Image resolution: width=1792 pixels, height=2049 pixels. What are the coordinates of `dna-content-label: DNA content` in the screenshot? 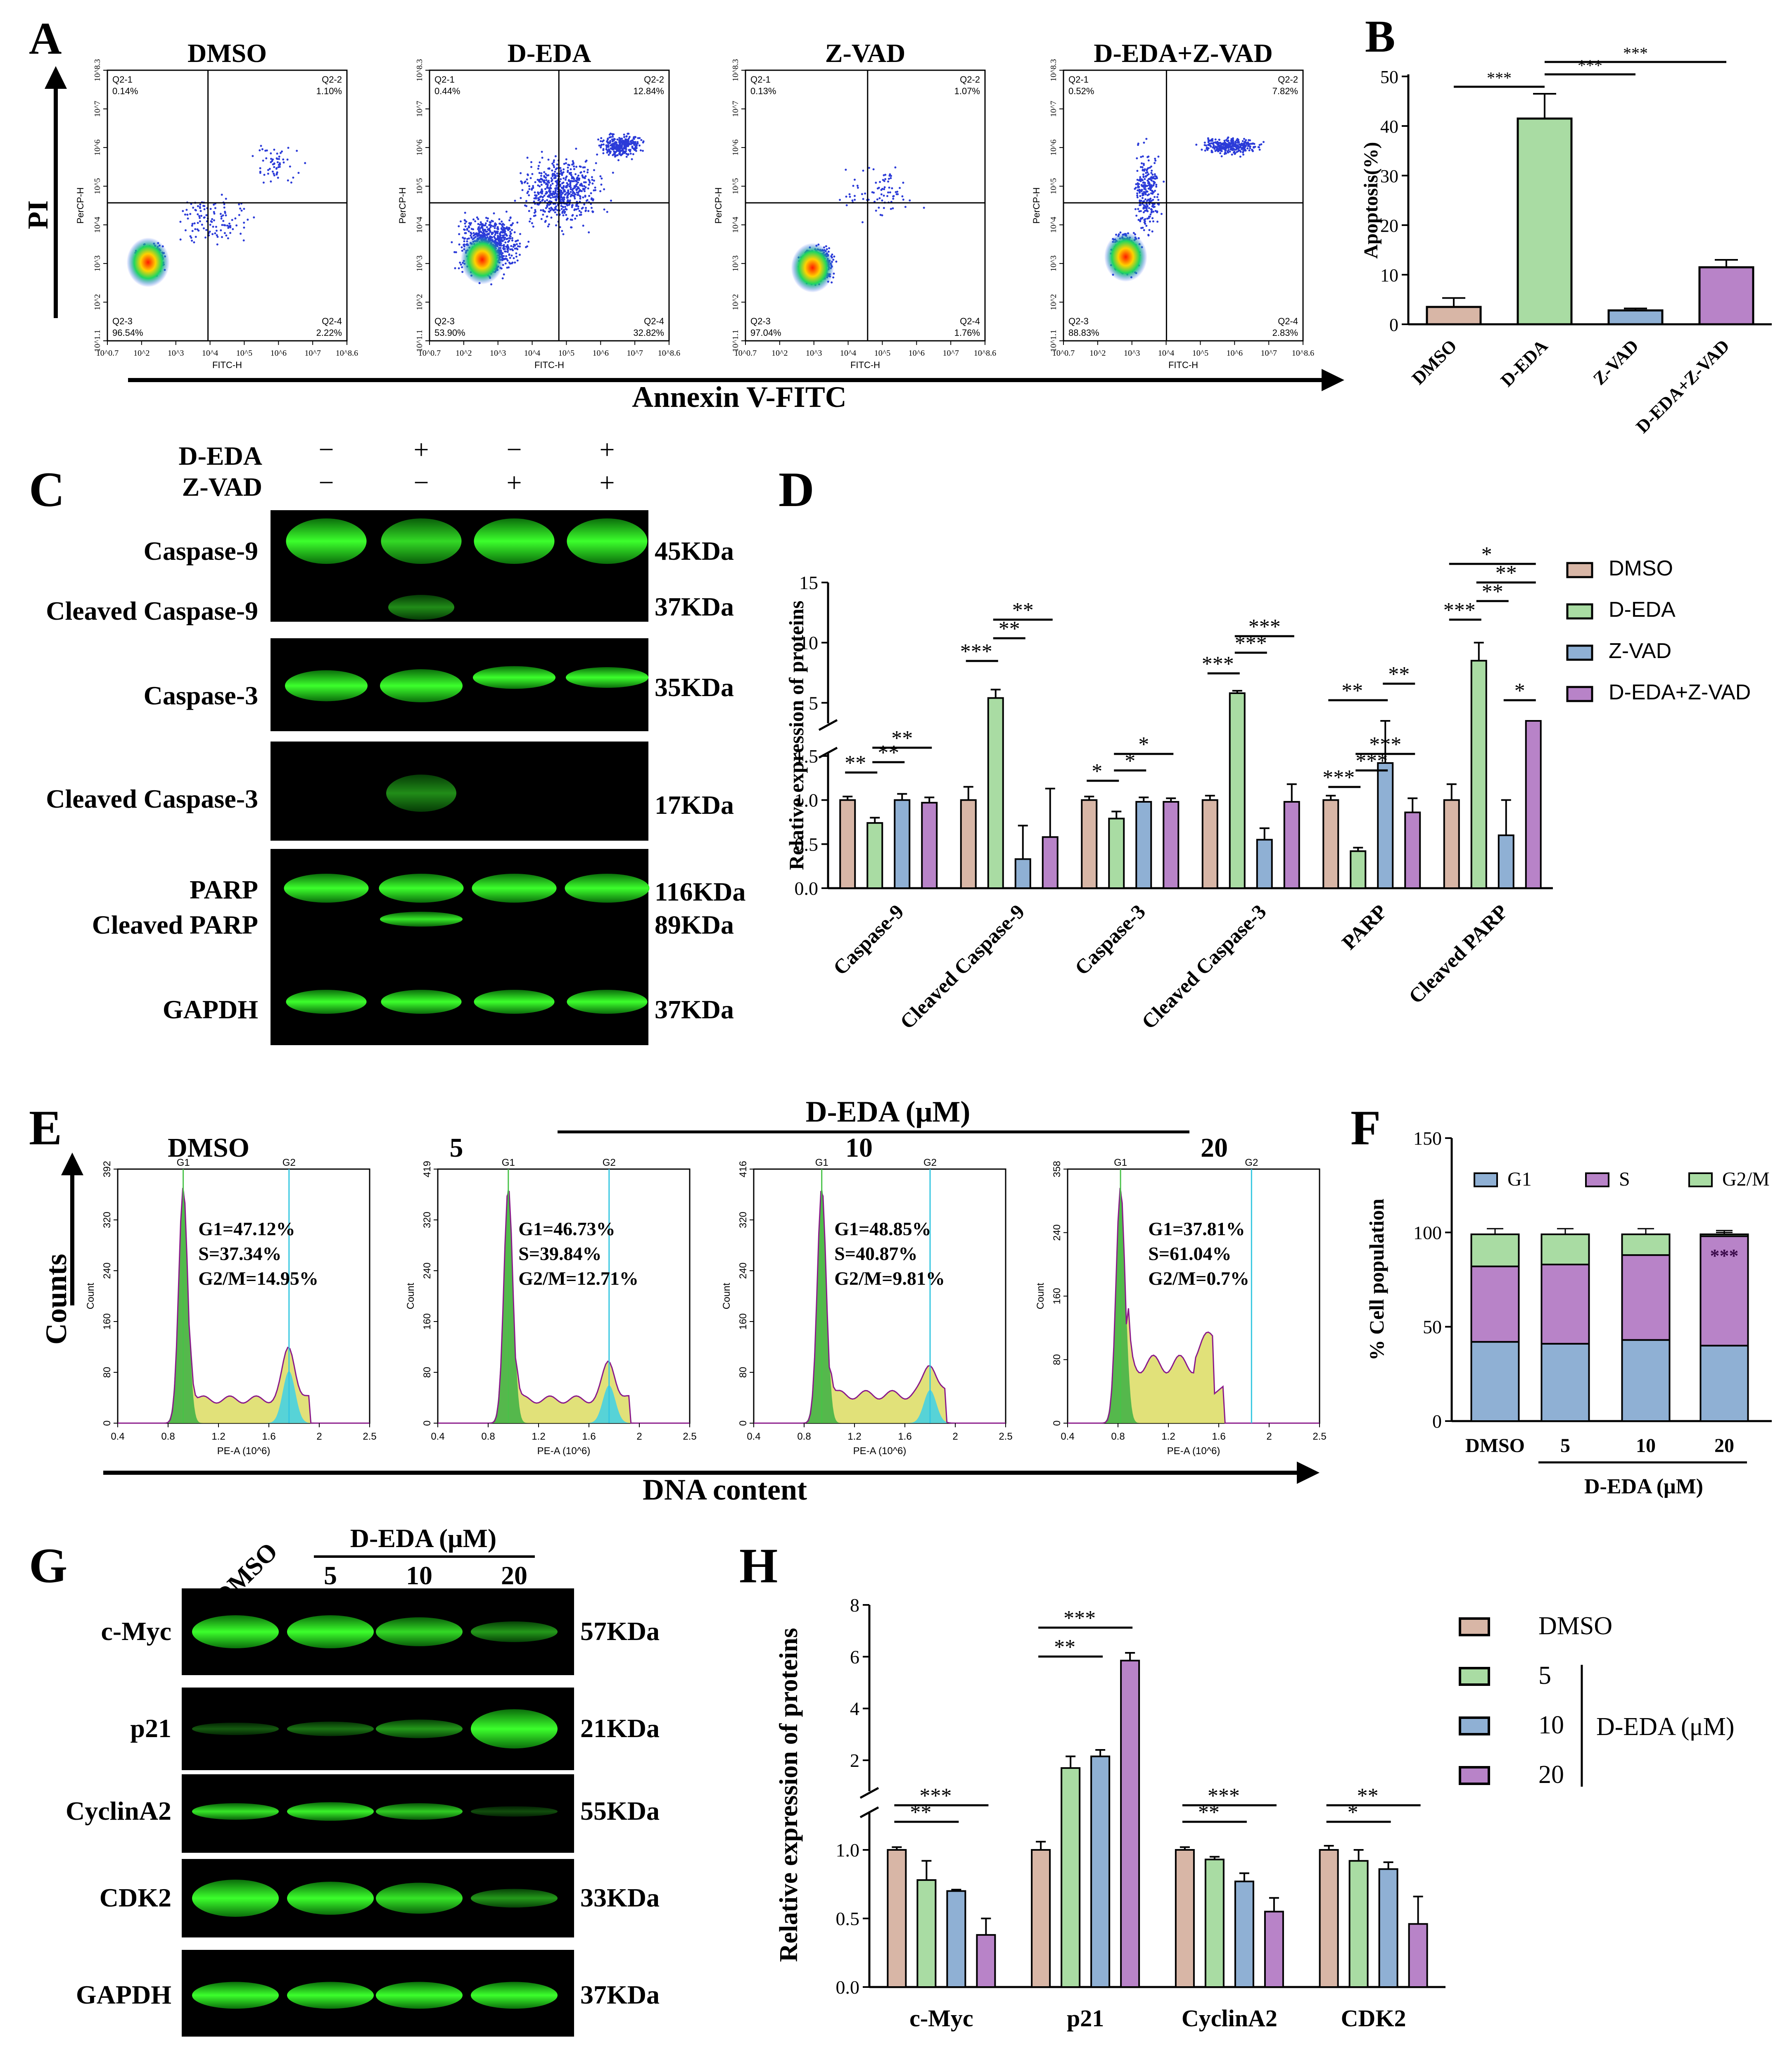 It's located at (725, 1489).